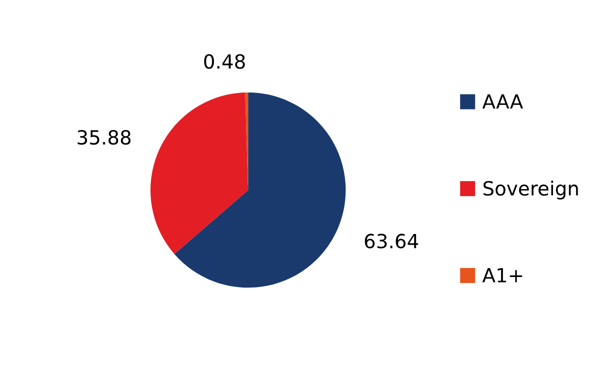 Image resolution: width=600 pixels, height=376 pixels. What do you see at coordinates (104, 137) in the screenshot?
I see `data-label: 35.88` at bounding box center [104, 137].